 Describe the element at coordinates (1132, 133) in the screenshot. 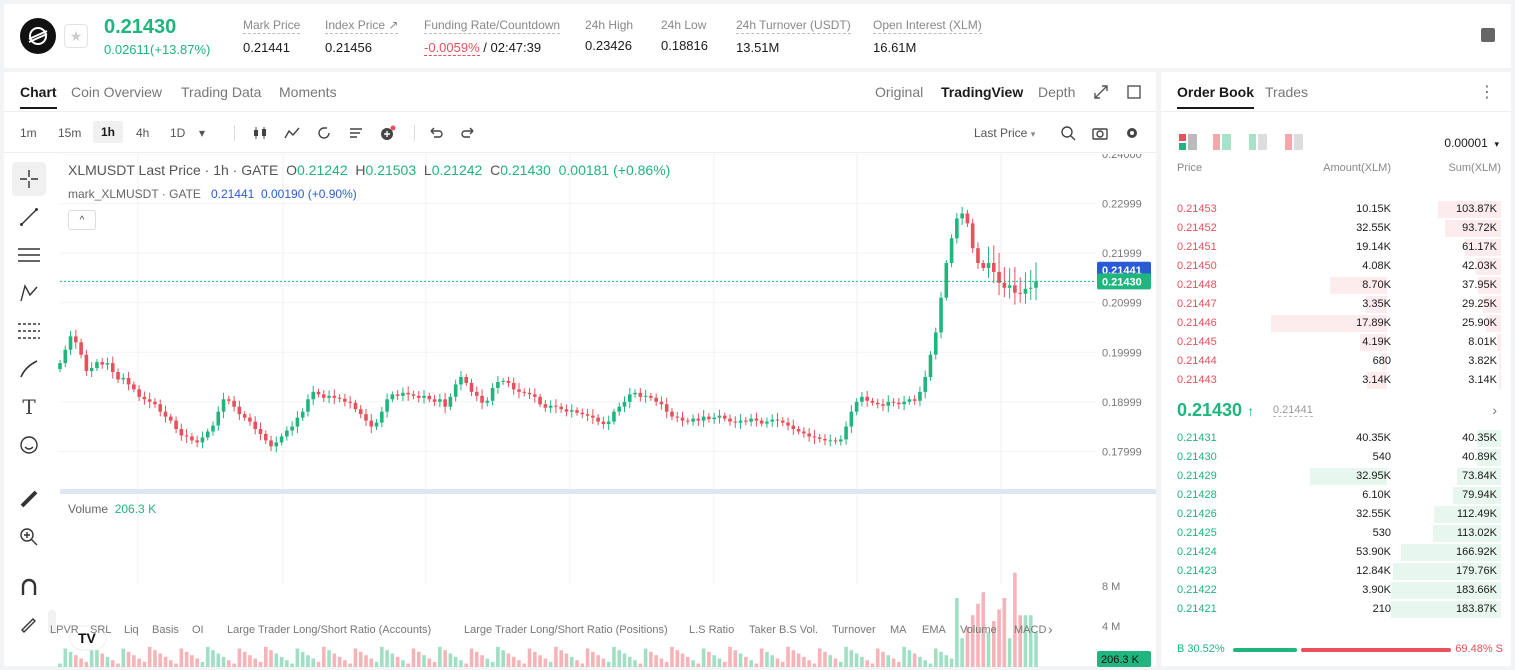

I see `gear-icon` at that location.